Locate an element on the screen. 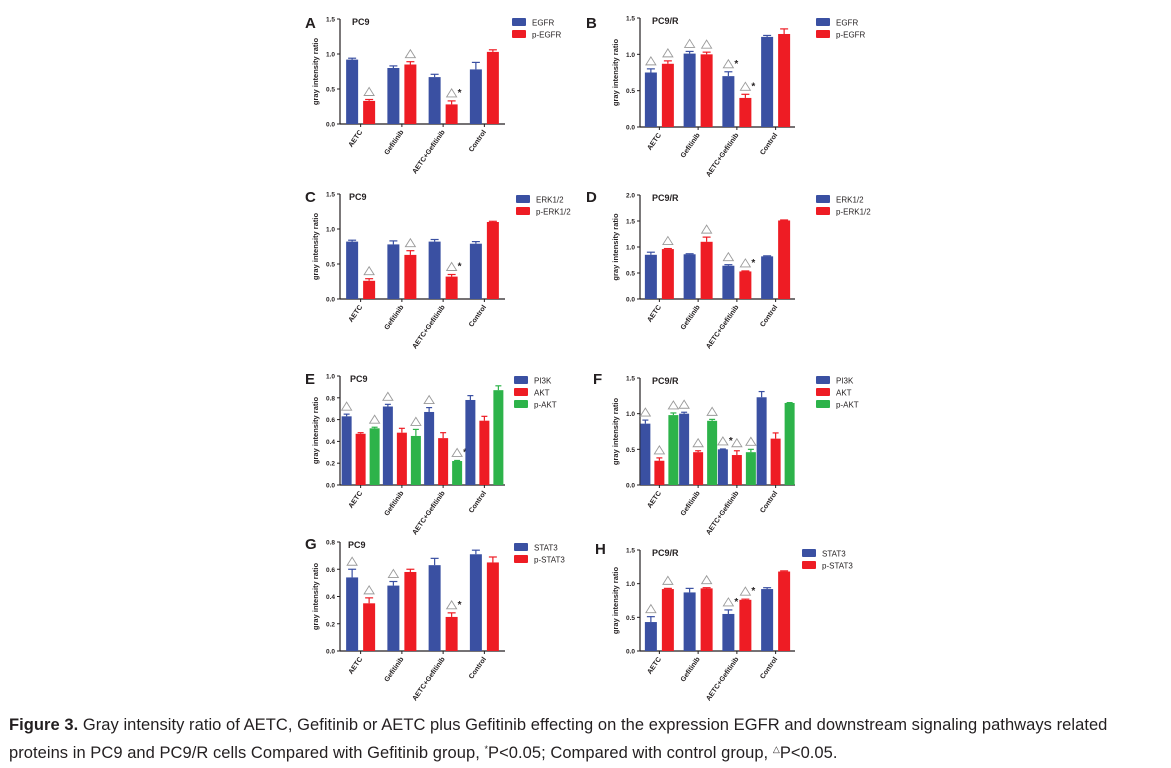  legend-label: p-STAT3 is located at coordinates (837, 566).